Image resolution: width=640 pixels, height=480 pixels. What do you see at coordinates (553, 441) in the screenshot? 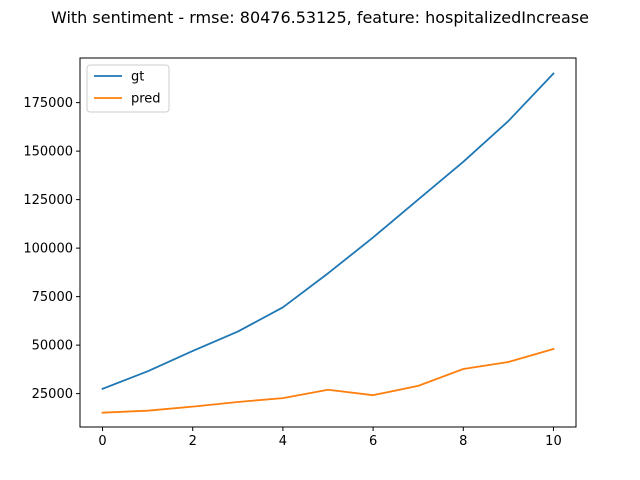
I see `x-tick-label: 10` at bounding box center [553, 441].